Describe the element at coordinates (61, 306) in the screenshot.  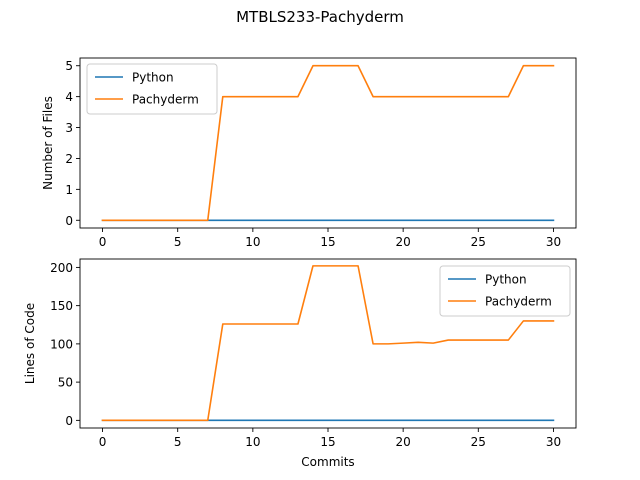
I see `y-tick-label: 150` at that location.